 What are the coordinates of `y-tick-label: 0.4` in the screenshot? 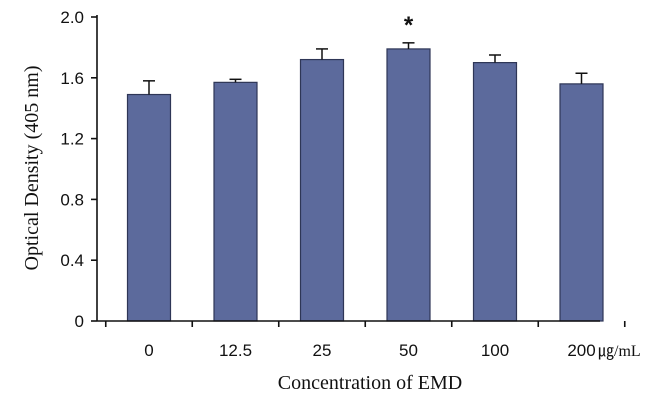 It's located at (72, 260).